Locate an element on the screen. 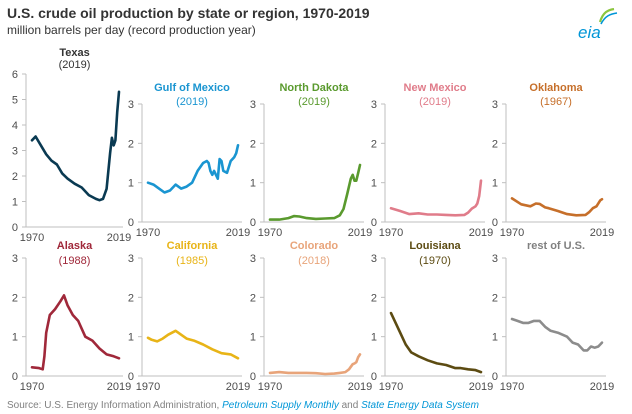 The image size is (632, 414). panel-title: Alaska is located at coordinates (75, 246).